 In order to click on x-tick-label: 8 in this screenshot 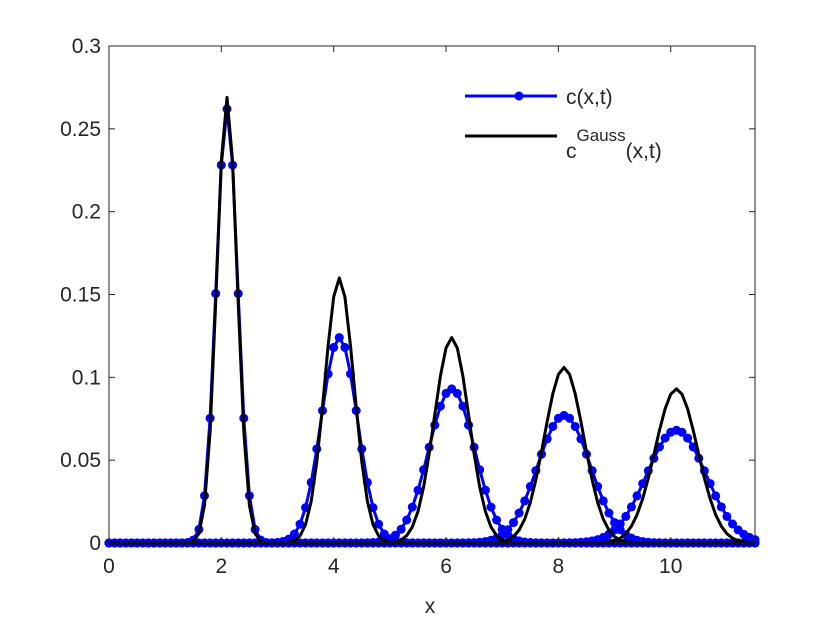, I will do `click(559, 566)`.